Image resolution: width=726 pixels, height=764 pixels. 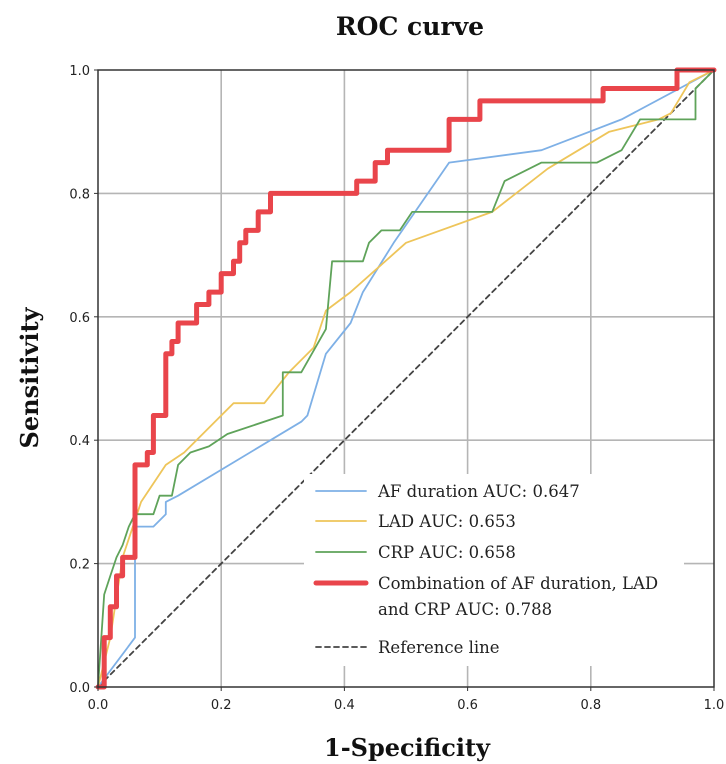 What do you see at coordinates (79, 194) in the screenshot?
I see `y-tick-label-4: 0.8` at bounding box center [79, 194].